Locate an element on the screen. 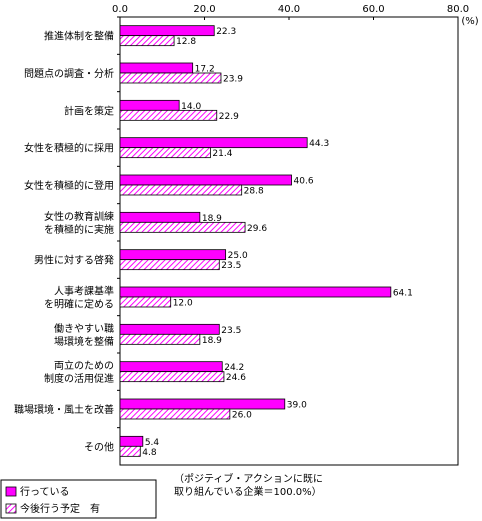 Image resolution: width=482 pixels, height=521 pixels. legend-label: 行っている is located at coordinates (45, 491).